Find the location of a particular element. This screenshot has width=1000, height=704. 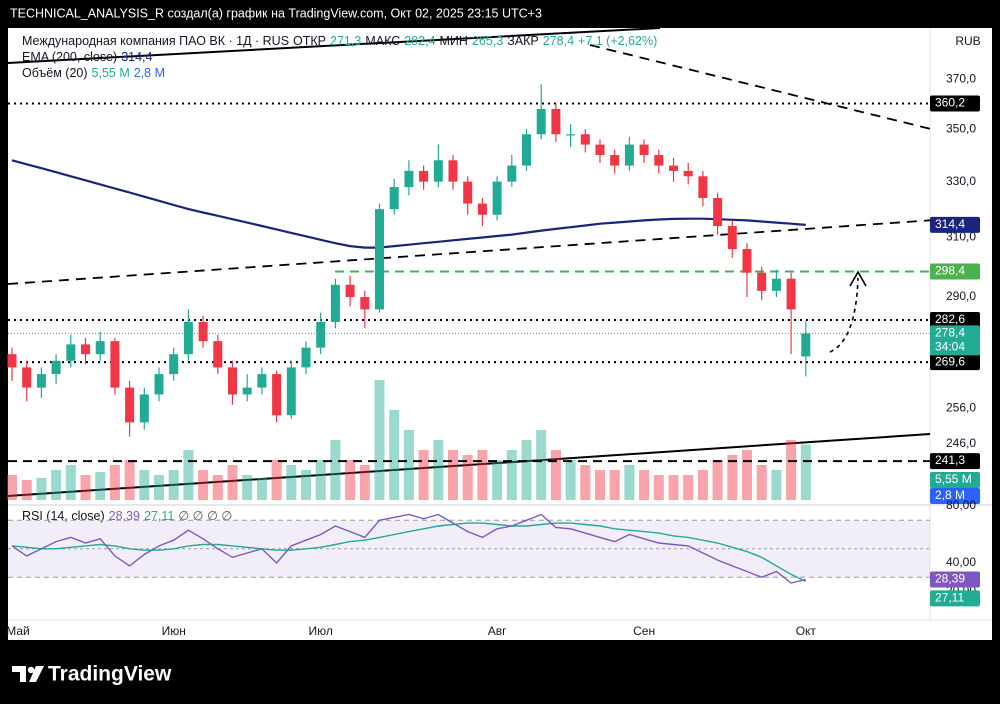

projection-arrow is located at coordinates (844, 315).